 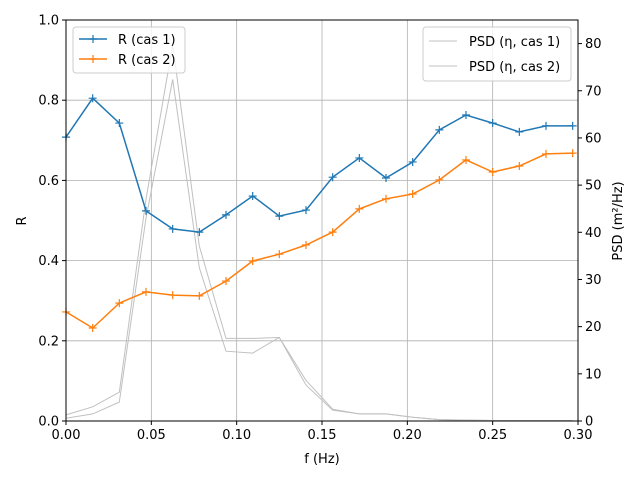 I want to click on x-tick-label: 0.20, so click(x=407, y=435).